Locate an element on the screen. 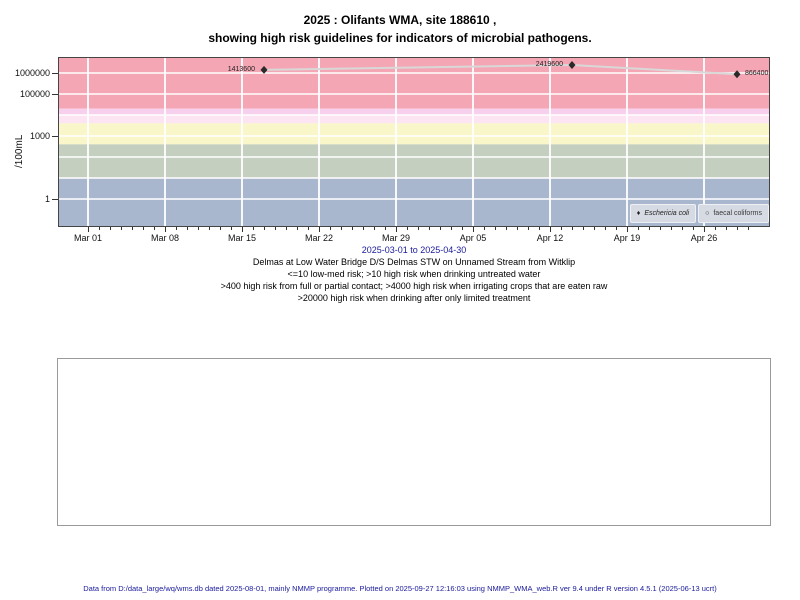 This screenshot has width=800, height=600. filled-diamond-icon: ♦ is located at coordinates (638, 213).